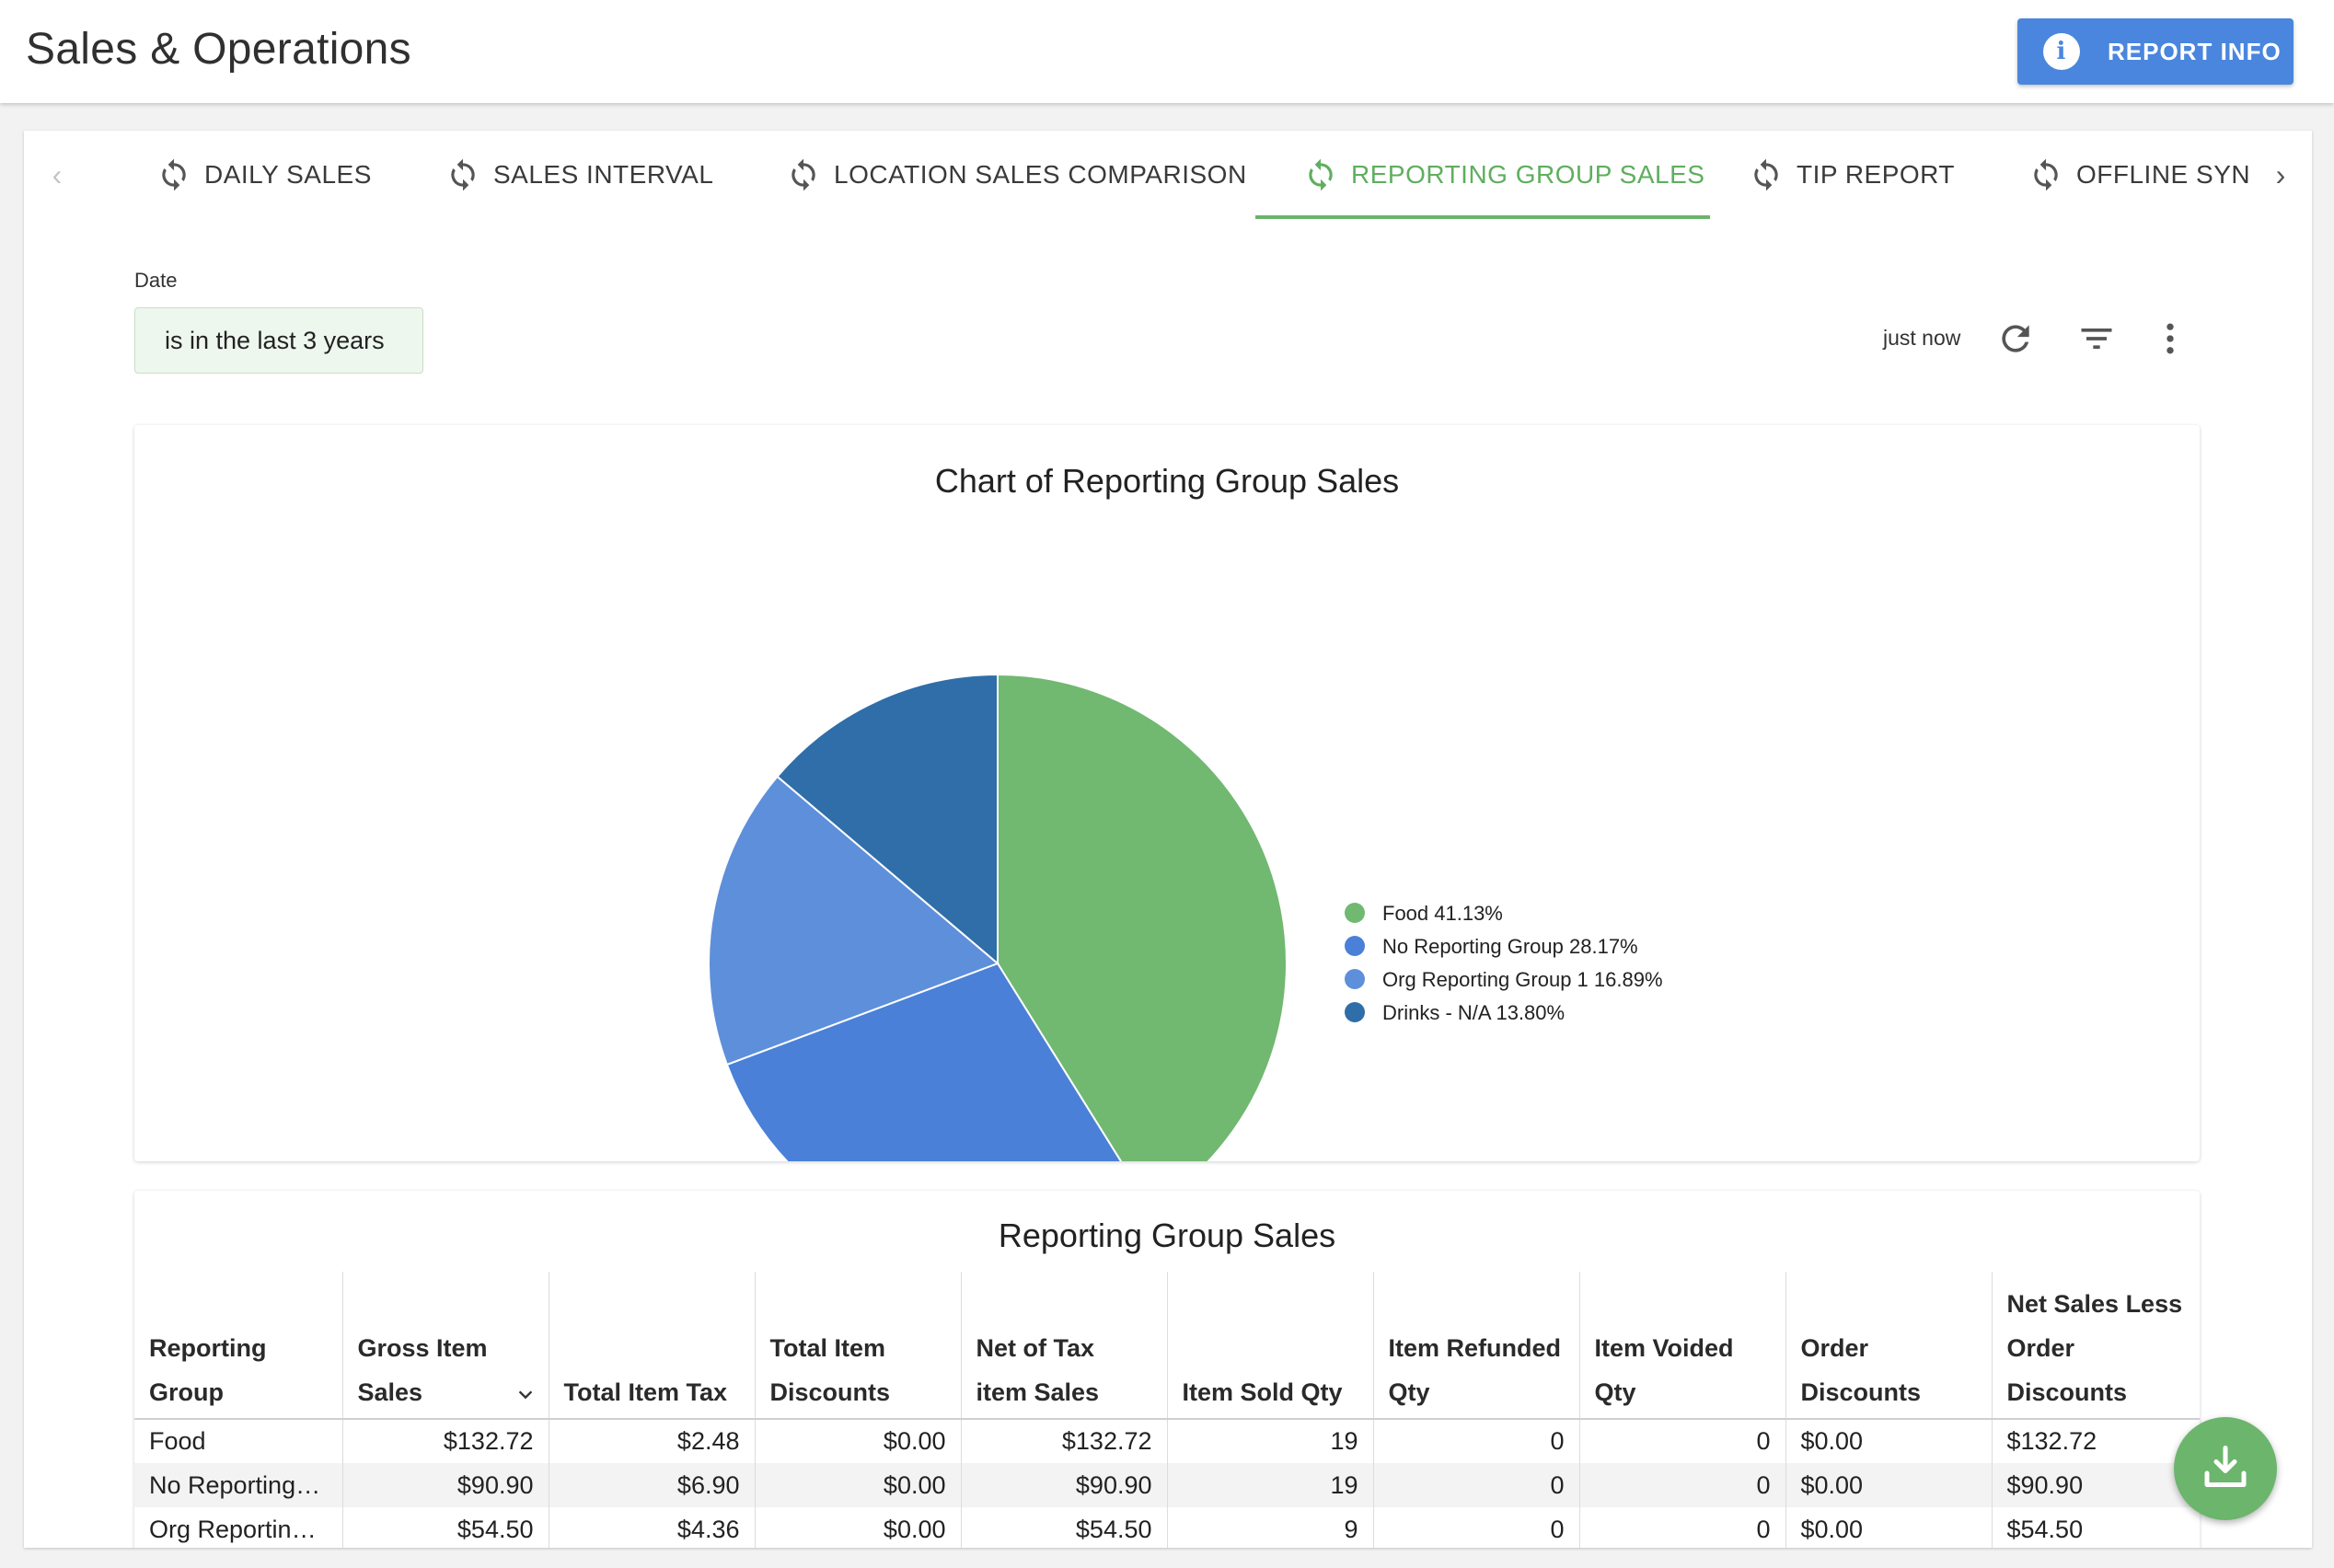  I want to click on table-cell: $4.36, so click(652, 1527).